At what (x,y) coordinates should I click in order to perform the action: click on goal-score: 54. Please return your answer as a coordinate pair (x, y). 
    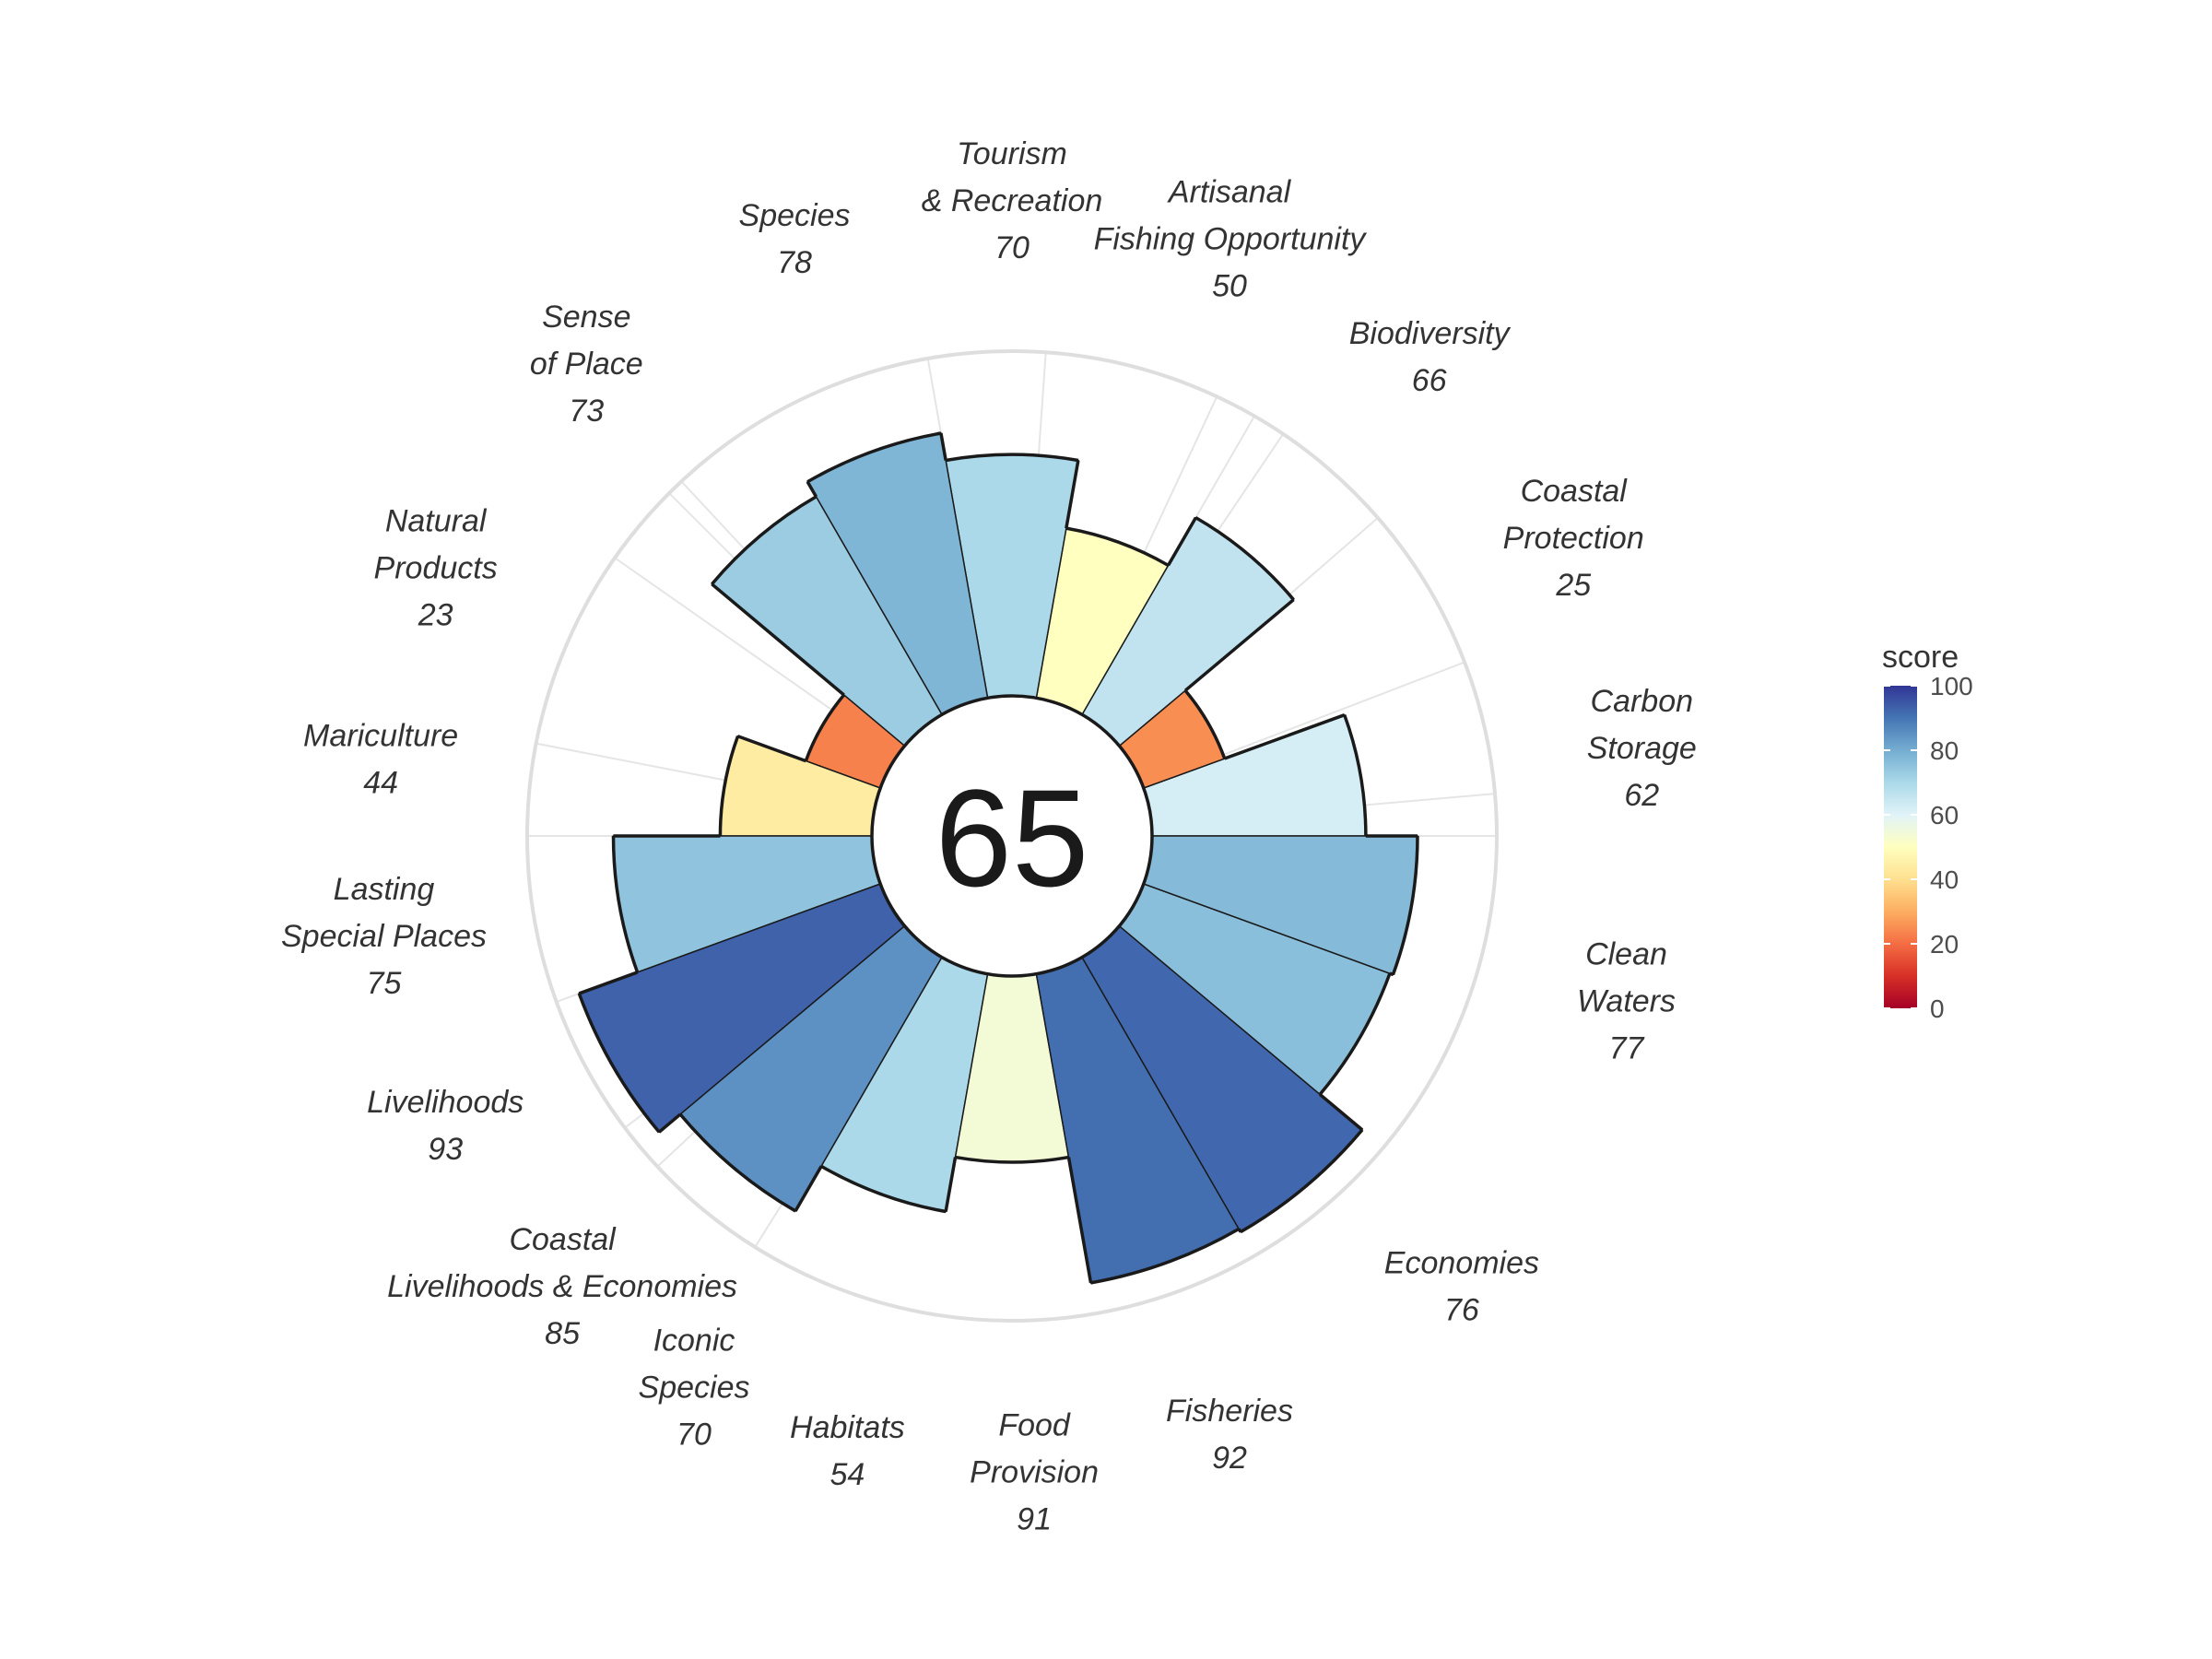
    Looking at the image, I should click on (847, 1474).